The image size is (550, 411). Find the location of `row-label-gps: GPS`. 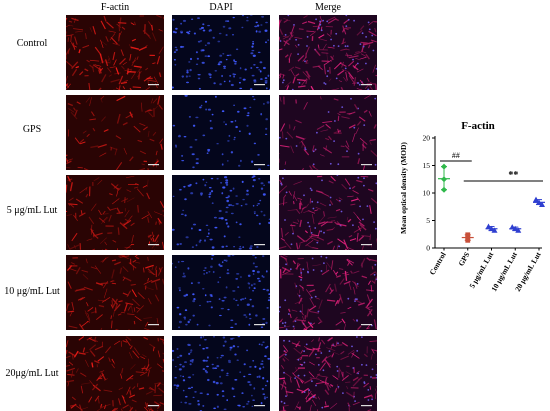

row-label-gps: GPS is located at coordinates (32, 130).